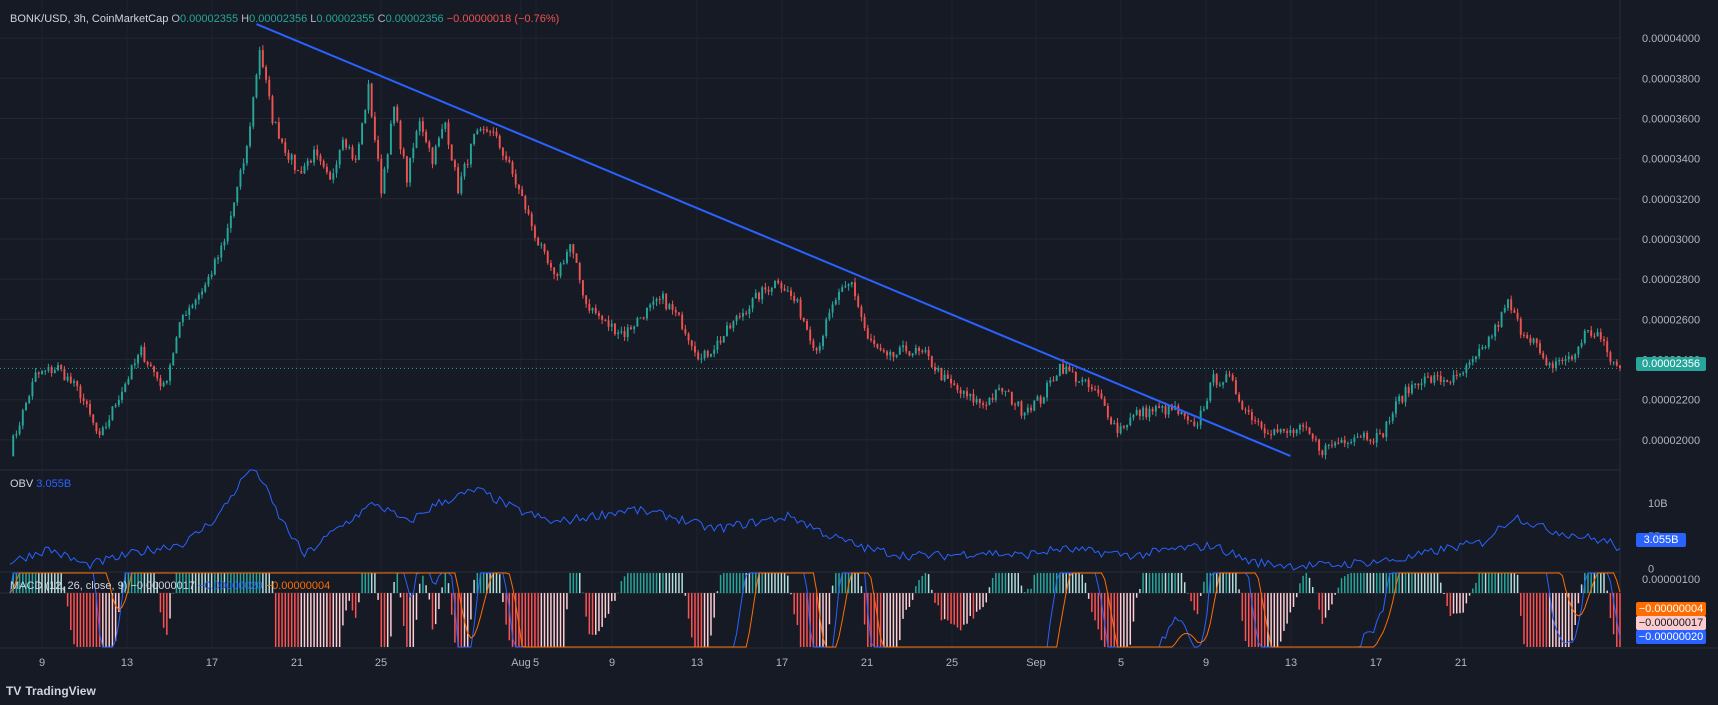 This screenshot has height=705, width=1718. Describe the element at coordinates (1671, 441) in the screenshot. I see `price-axis-tick: 0.00002000` at that location.